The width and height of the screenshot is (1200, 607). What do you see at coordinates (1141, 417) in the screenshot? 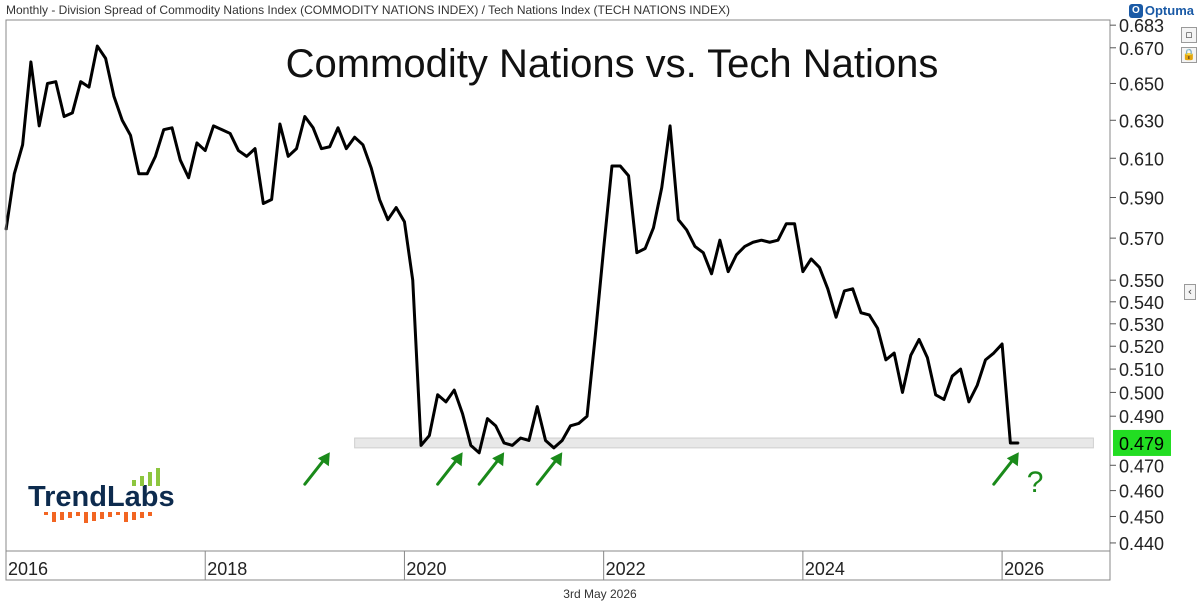
I see `y-tick-label: 0.490` at bounding box center [1141, 417].